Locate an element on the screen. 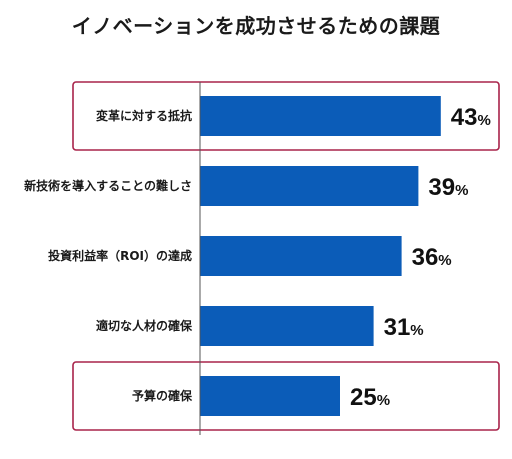 This screenshot has width=512, height=459. category-label: 投資利益率（ROI）の達成 is located at coordinates (120, 255).